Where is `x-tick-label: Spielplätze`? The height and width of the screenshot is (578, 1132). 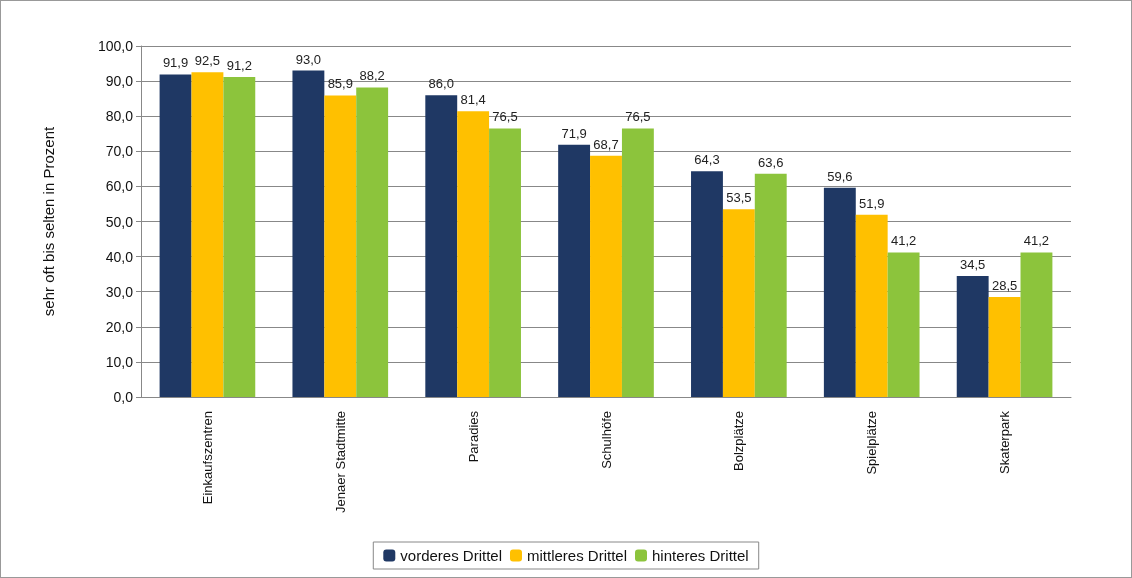 x-tick-label: Spielplätze is located at coordinates (872, 443).